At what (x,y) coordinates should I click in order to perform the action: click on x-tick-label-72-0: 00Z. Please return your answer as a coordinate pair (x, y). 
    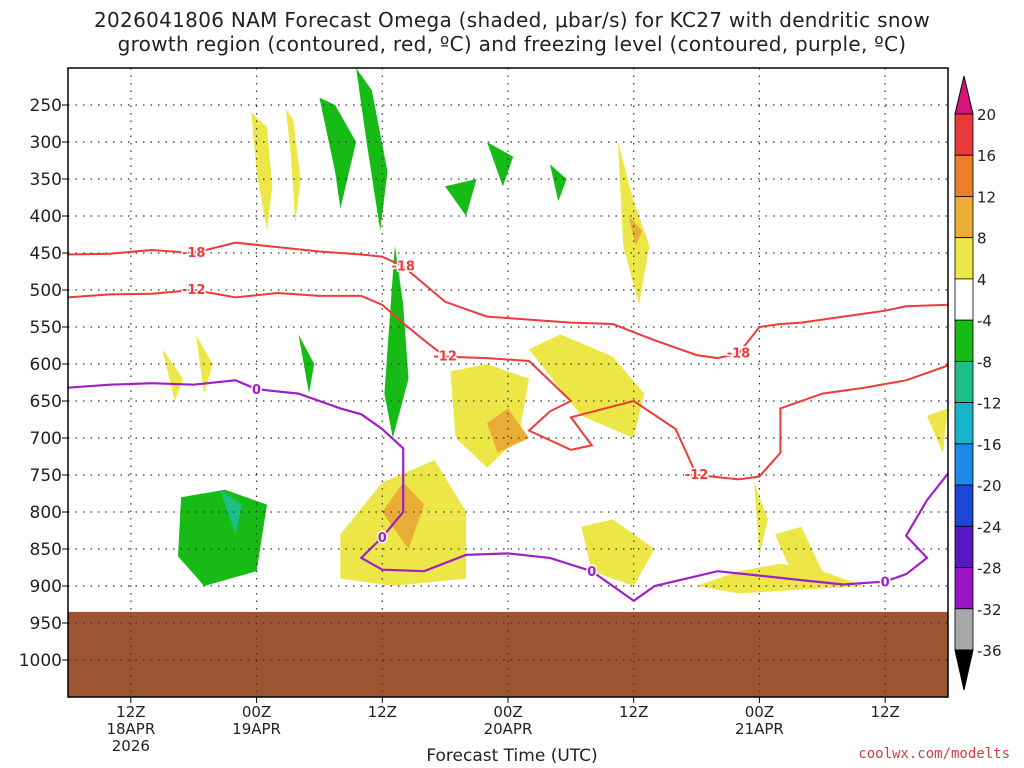
    Looking at the image, I should click on (759, 712).